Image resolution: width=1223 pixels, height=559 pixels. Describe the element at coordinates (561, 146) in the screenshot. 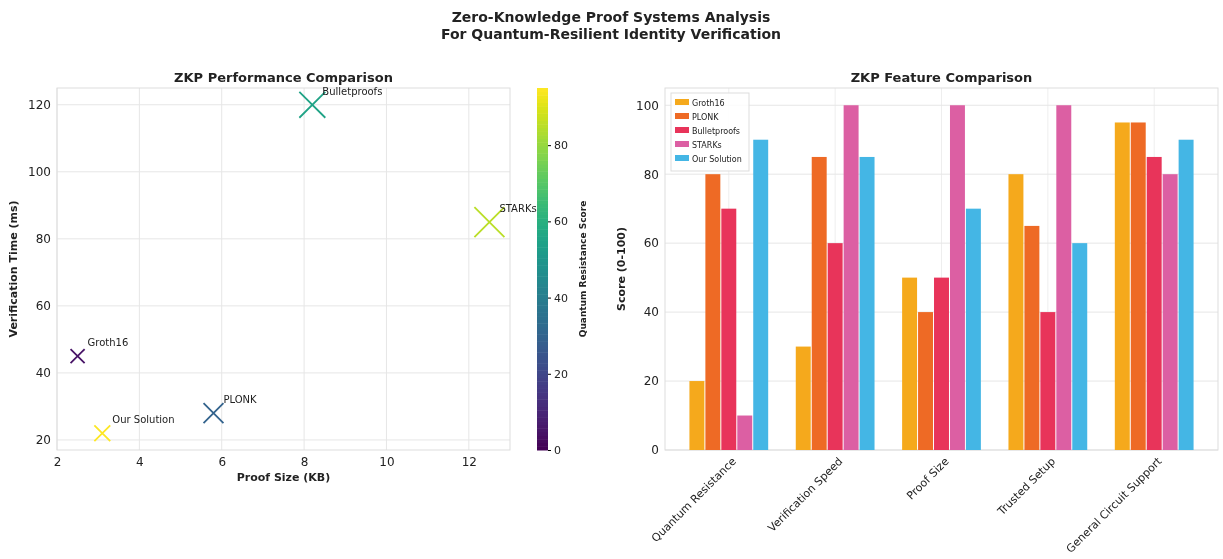

I see `color-bar-label: 80` at that location.